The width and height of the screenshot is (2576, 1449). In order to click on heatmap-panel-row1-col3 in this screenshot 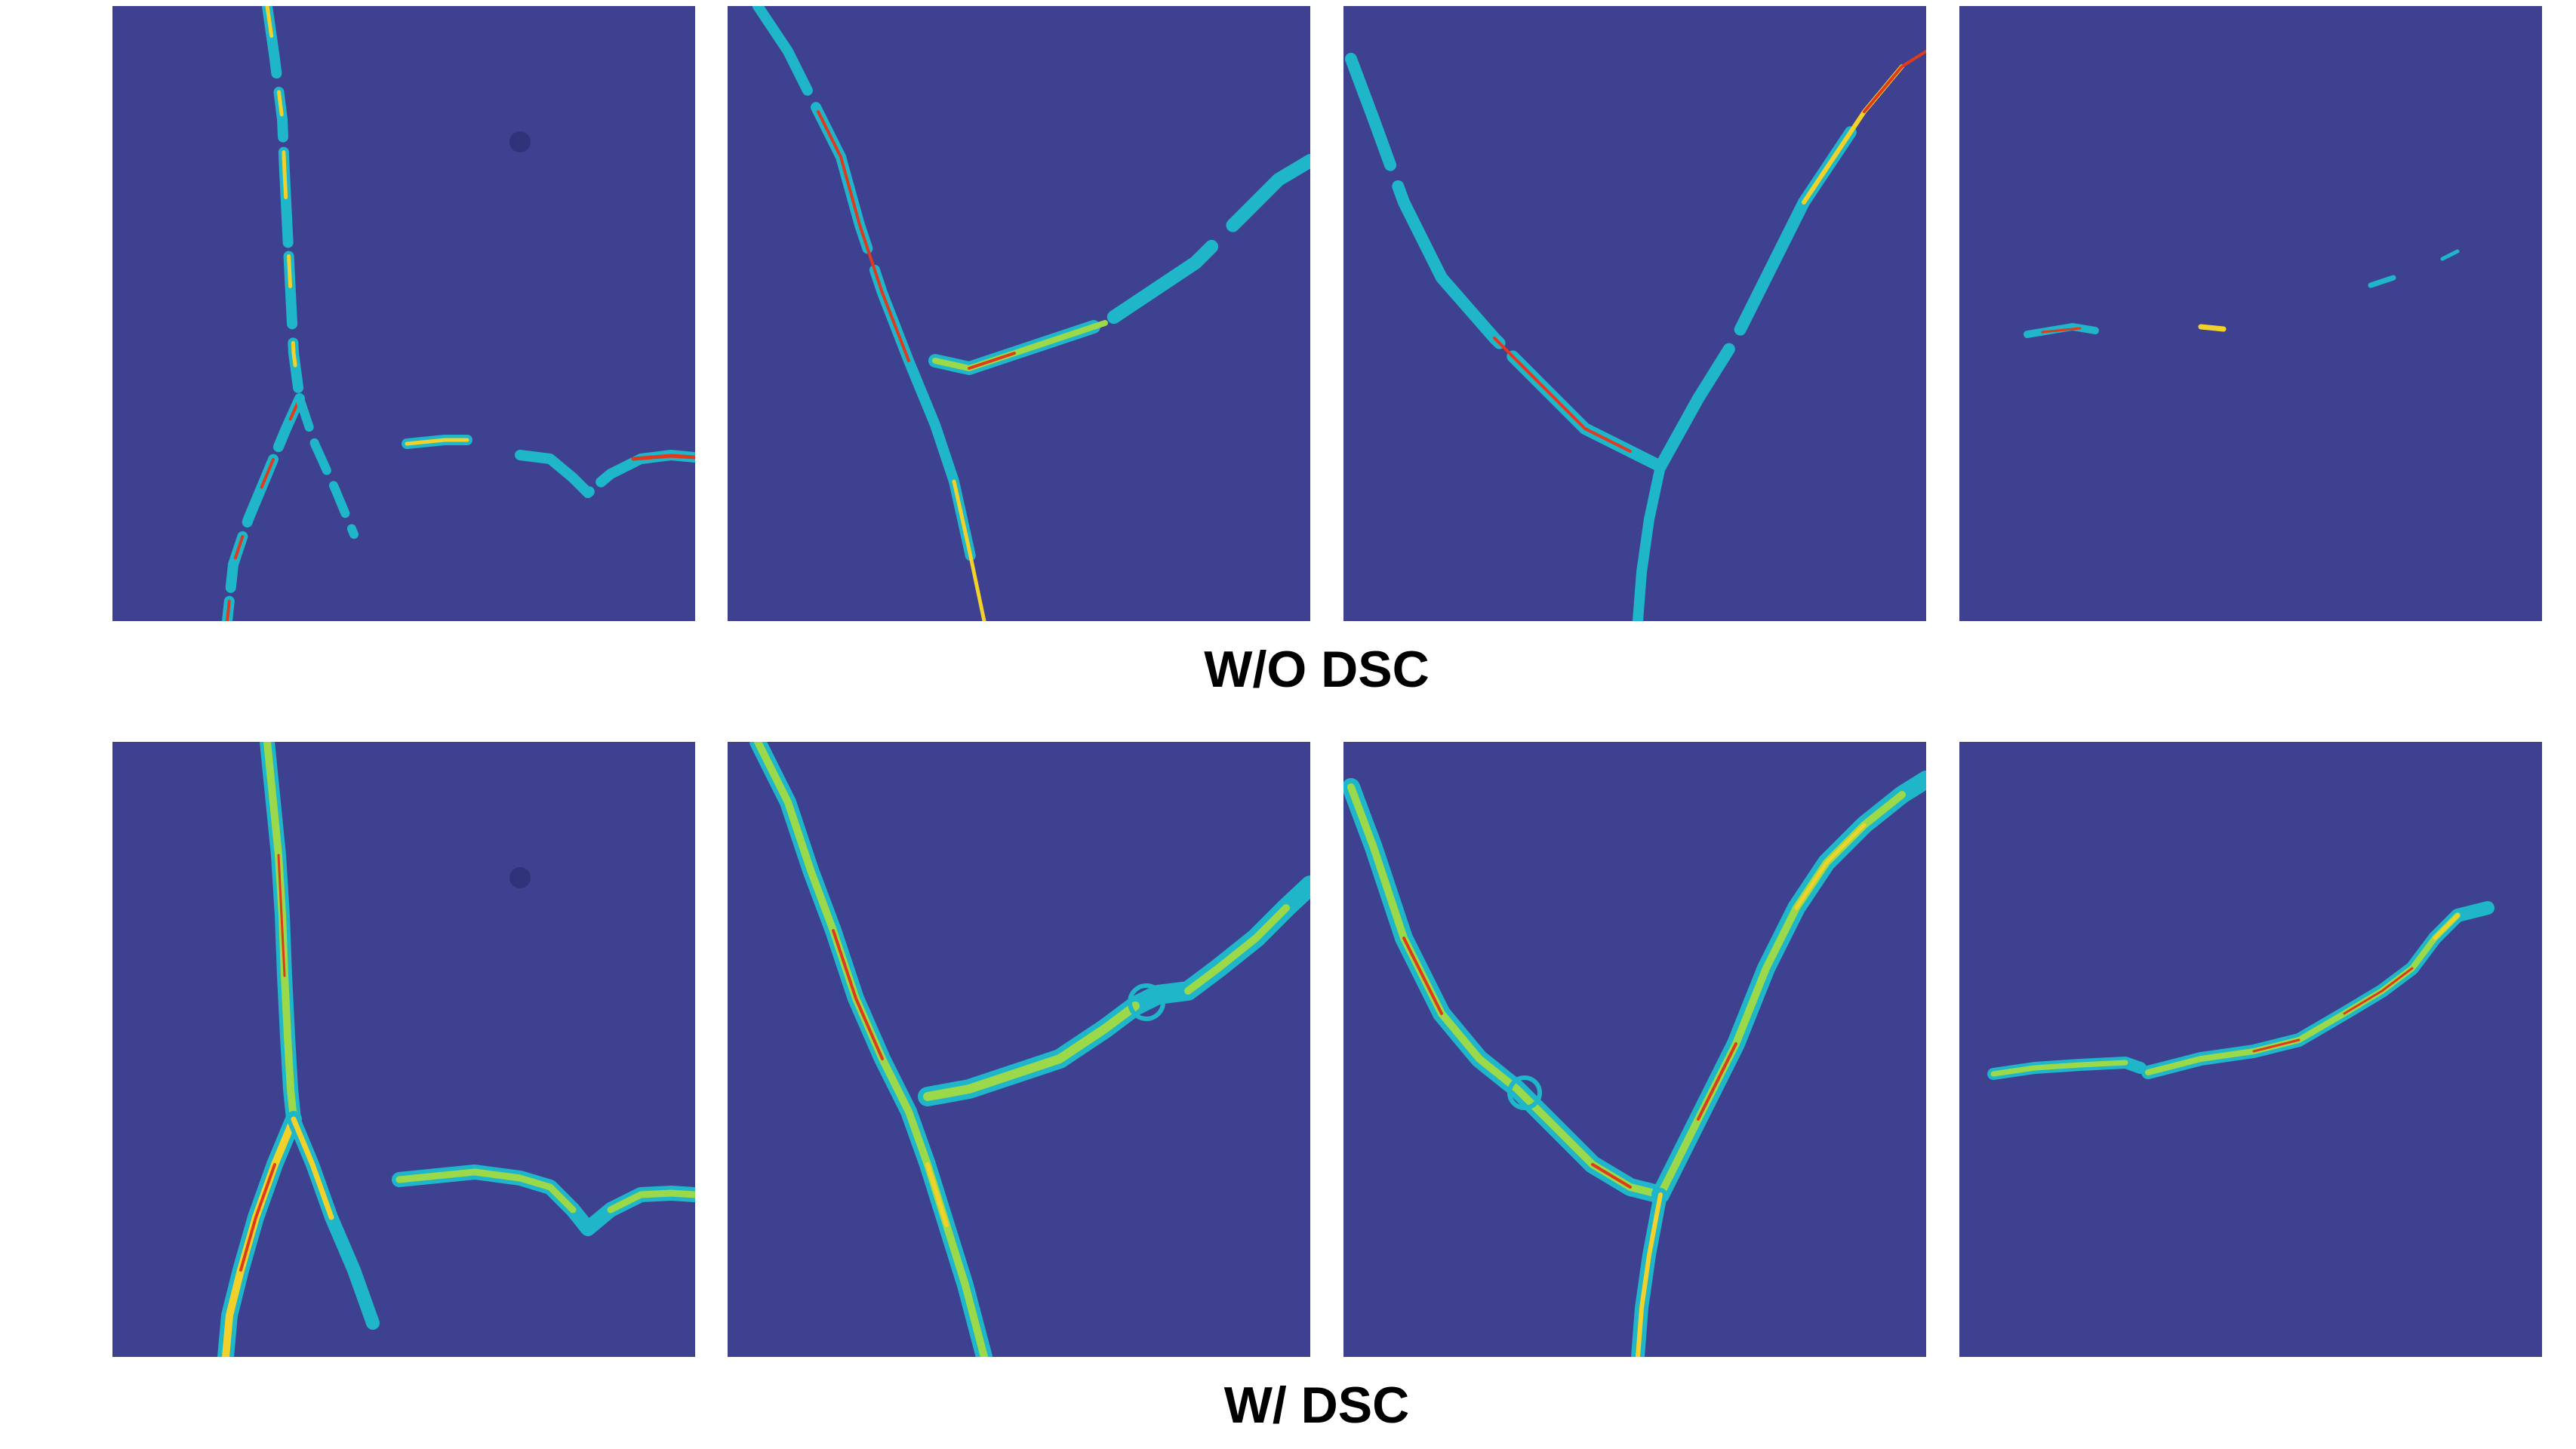, I will do `click(1634, 313)`.